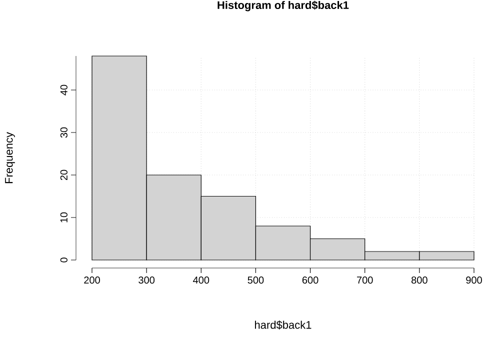 The image size is (490, 346). Describe the element at coordinates (474, 280) in the screenshot. I see `x-tick-label: 900` at that location.